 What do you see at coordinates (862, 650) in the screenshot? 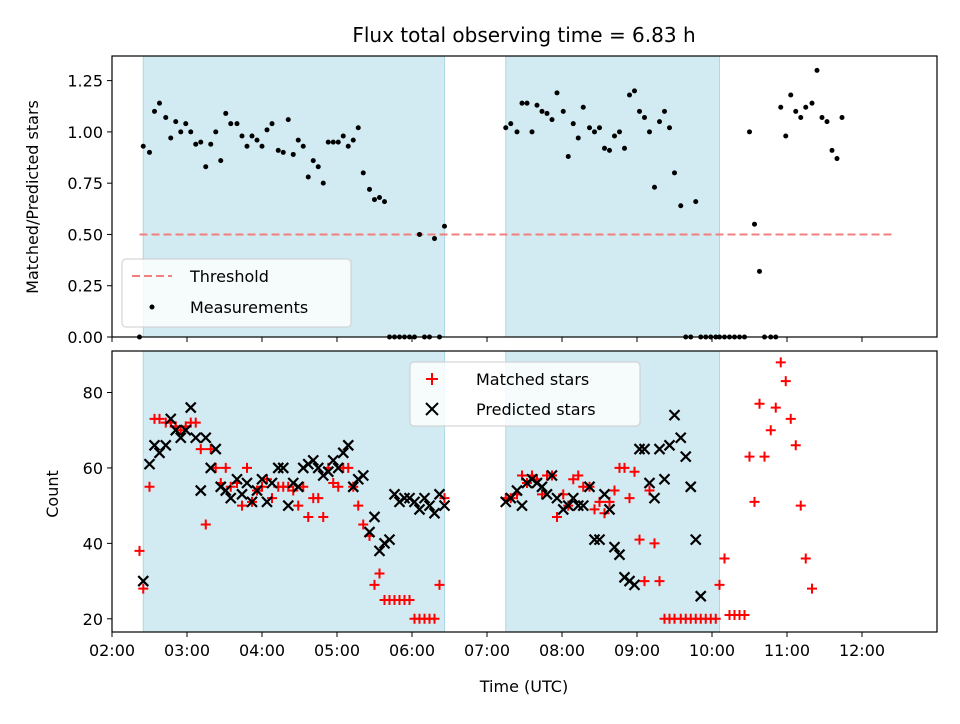
I see `x-tick-label: 12:00` at bounding box center [862, 650].